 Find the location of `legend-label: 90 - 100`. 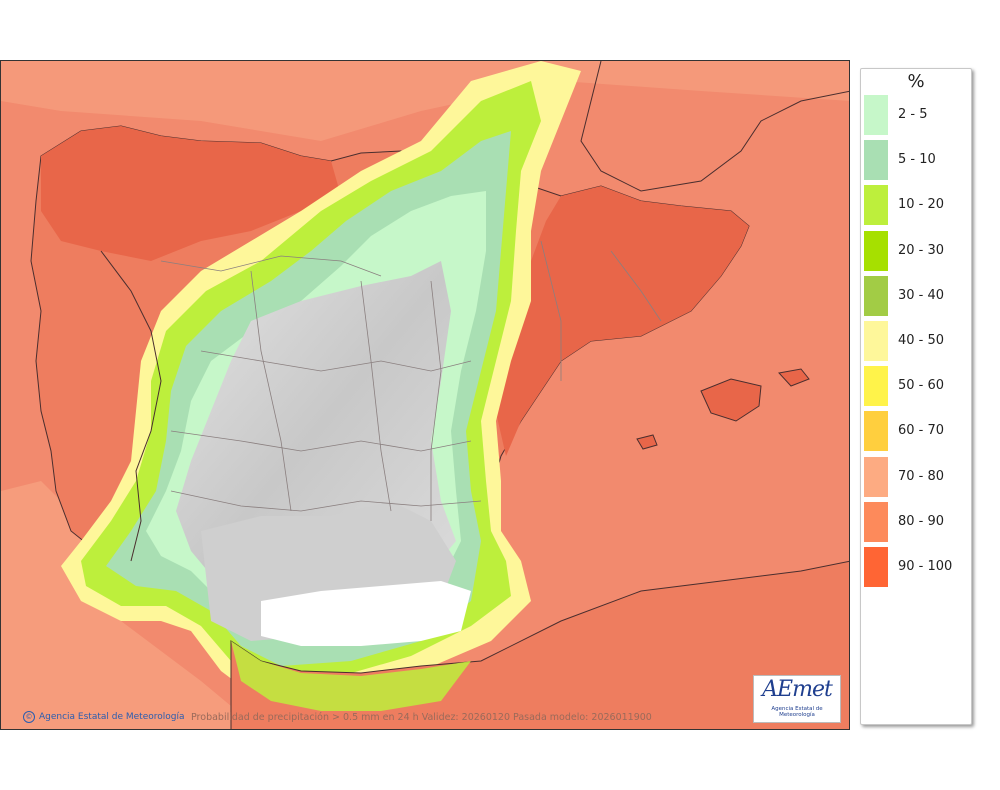

legend-label: 90 - 100 is located at coordinates (925, 566).